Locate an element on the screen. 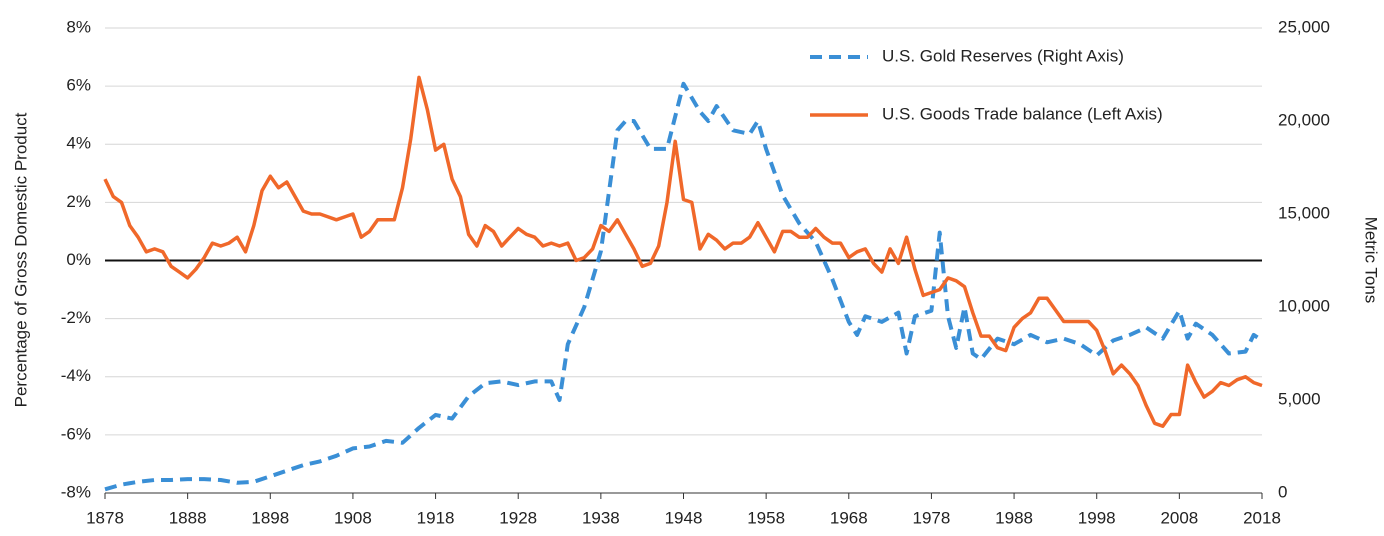  x-tick-label: 1938 is located at coordinates (601, 517).